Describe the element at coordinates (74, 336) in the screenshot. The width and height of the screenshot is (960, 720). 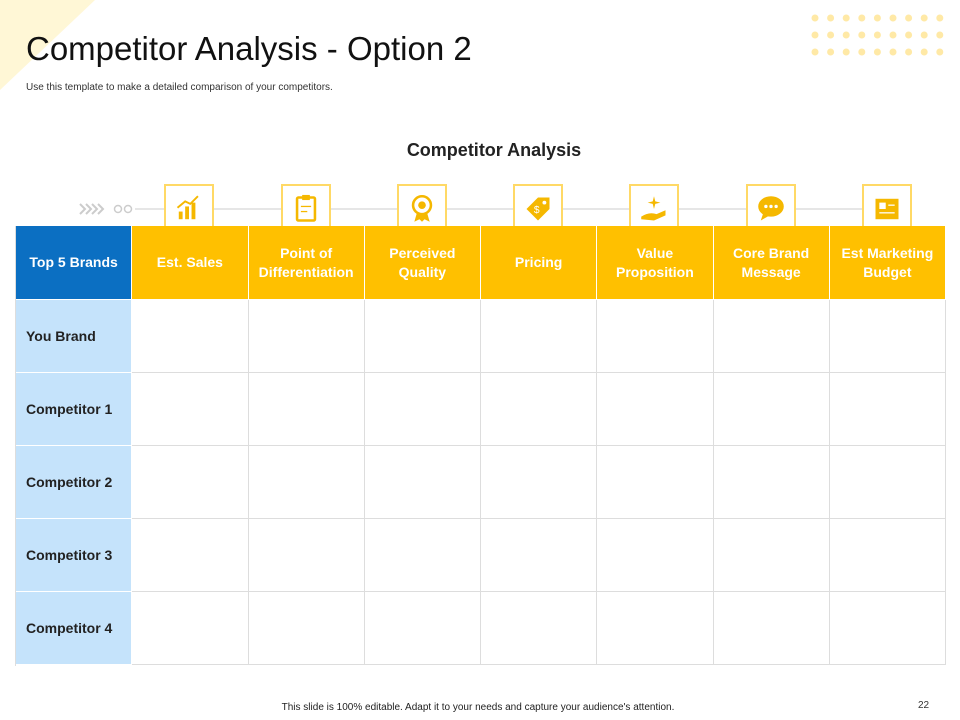
I see `row-label: You Brand` at that location.